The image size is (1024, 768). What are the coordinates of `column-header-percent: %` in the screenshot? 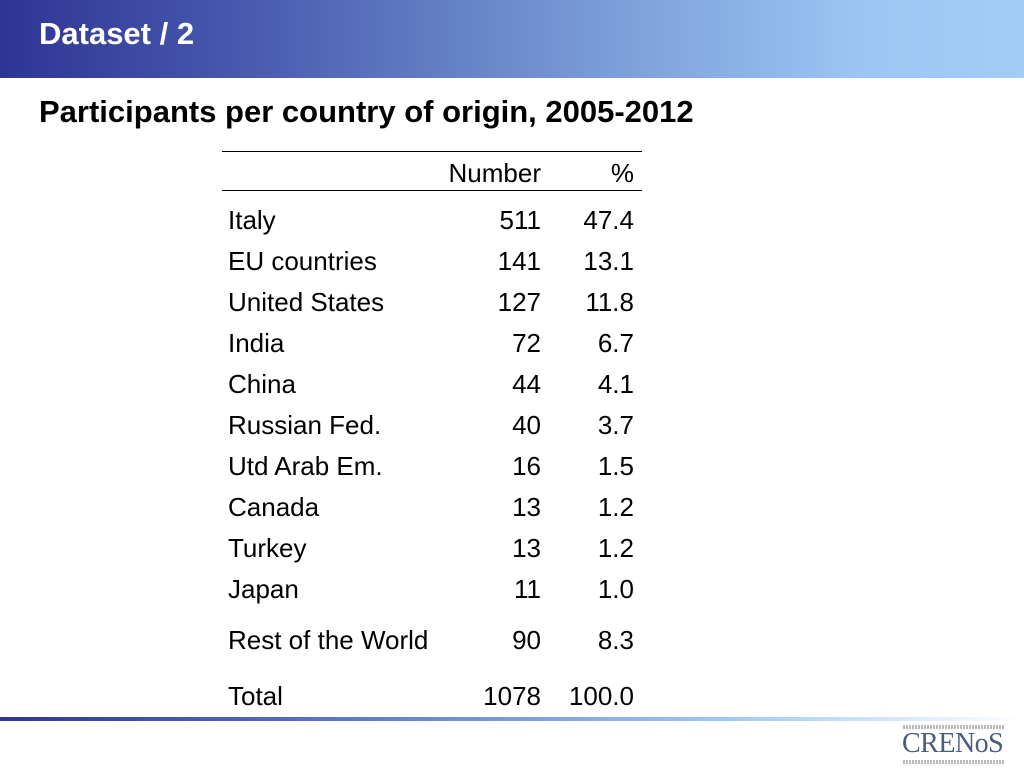 It's located at (622, 173).